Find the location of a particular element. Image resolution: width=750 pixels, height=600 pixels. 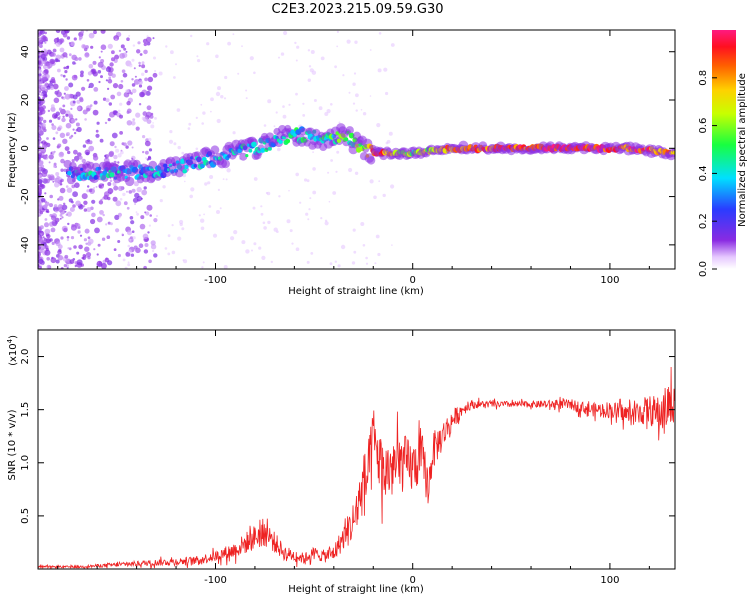

snr-x-axis-label: Height of straight line (km) is located at coordinates (356, 589).